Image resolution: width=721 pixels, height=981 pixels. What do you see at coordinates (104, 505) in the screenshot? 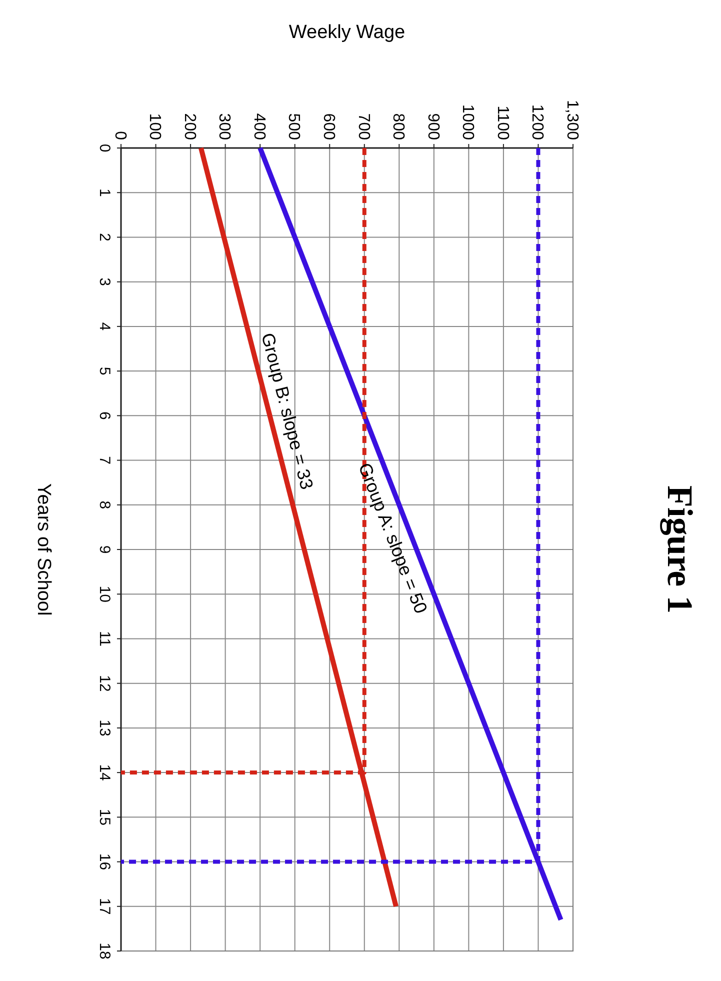
I see `y-tick-label: 8` at bounding box center [104, 505].